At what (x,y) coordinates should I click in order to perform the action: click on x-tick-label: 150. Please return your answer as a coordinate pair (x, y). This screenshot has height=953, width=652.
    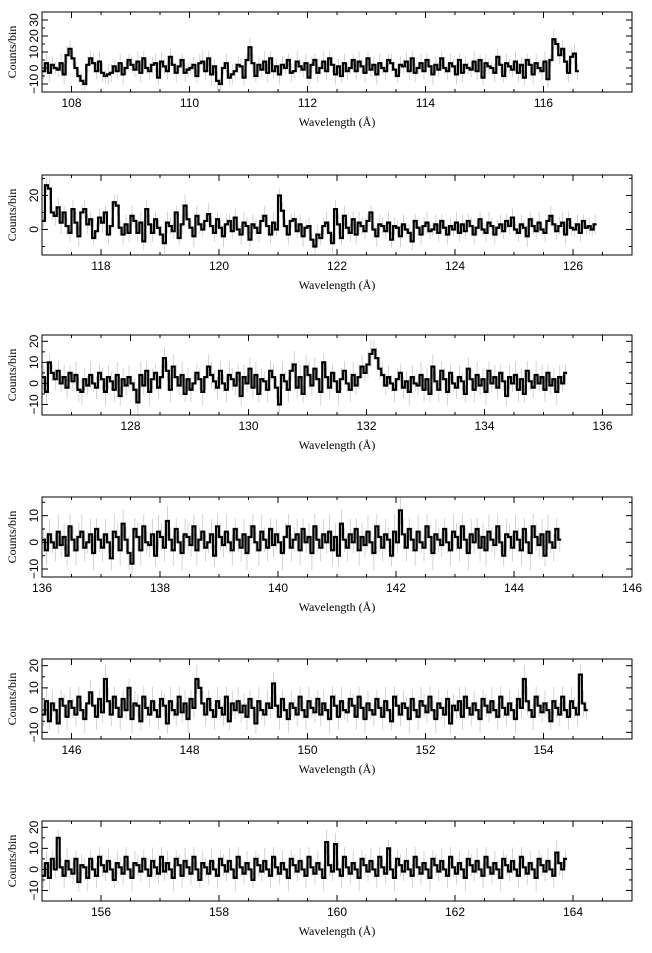
    Looking at the image, I should click on (307, 750).